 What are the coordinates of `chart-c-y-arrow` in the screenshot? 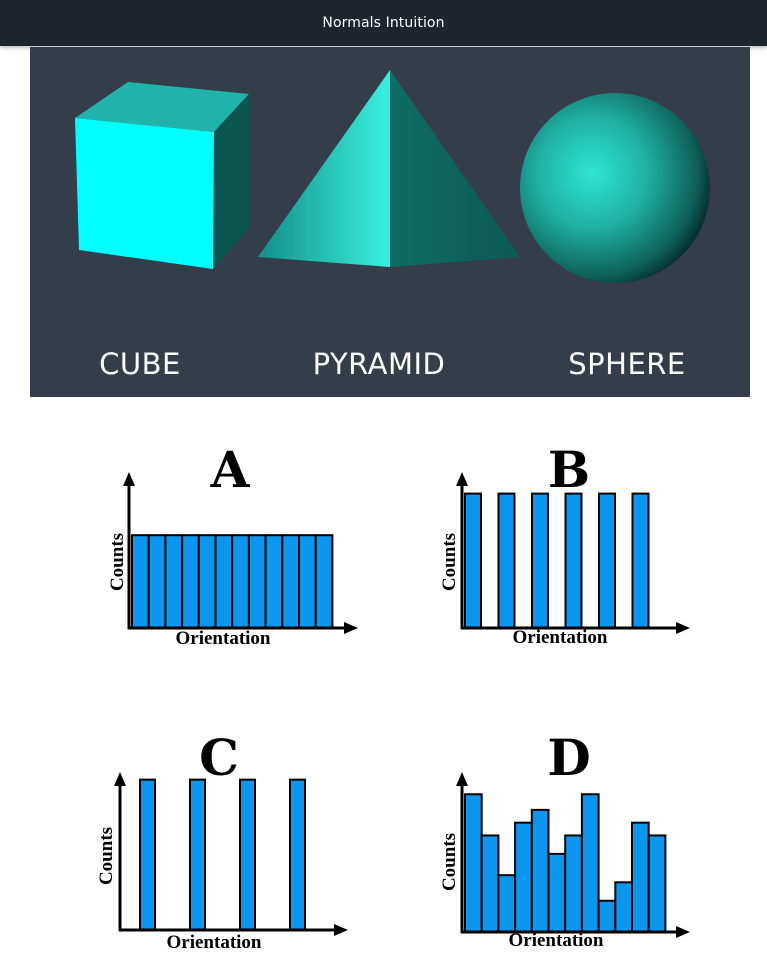 It's located at (120, 779).